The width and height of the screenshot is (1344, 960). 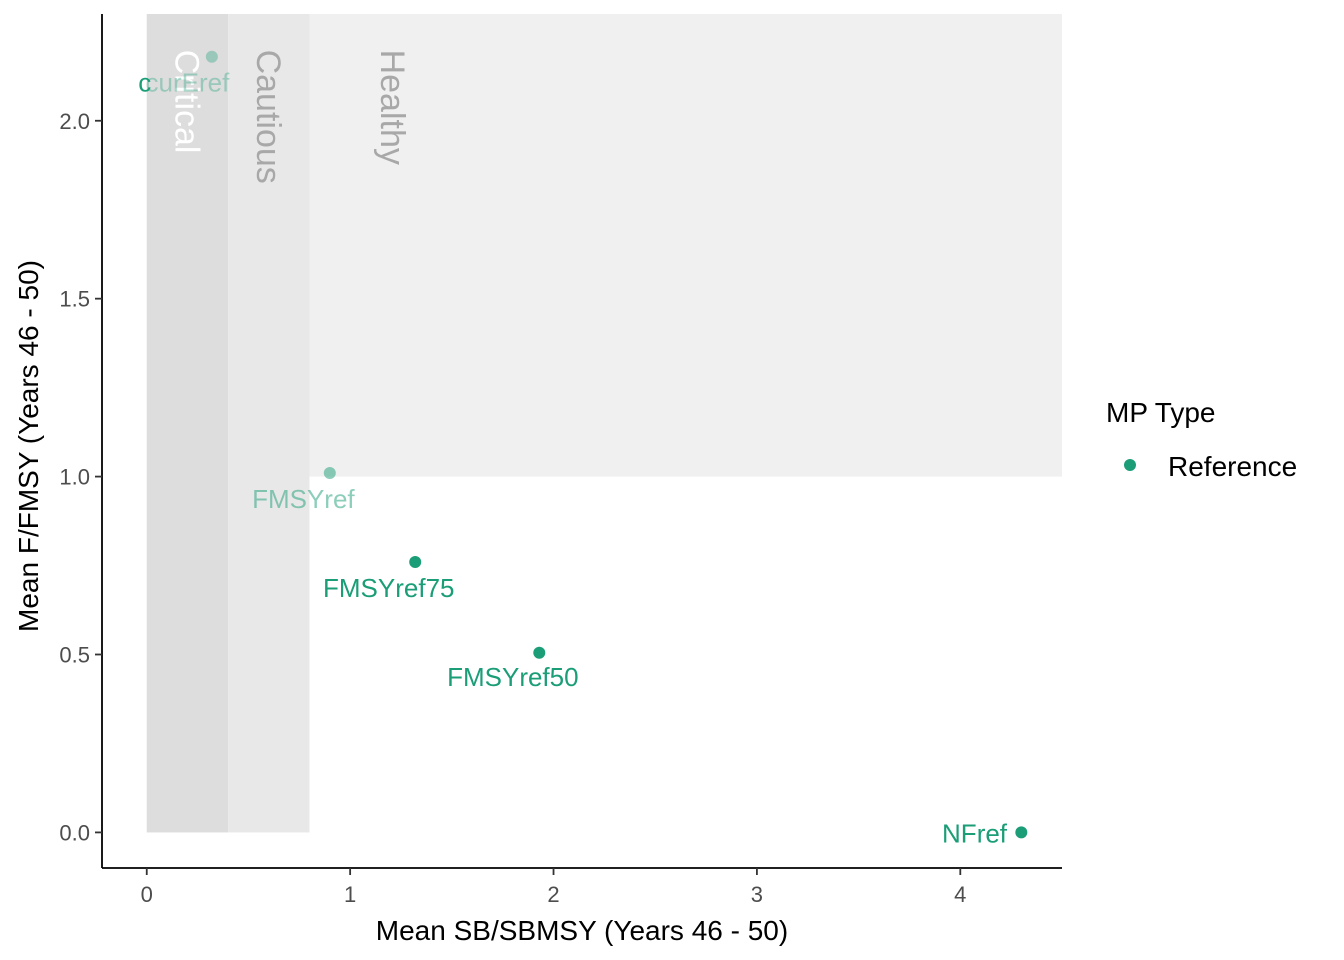 I want to click on point-fmsyref75, so click(x=415, y=561).